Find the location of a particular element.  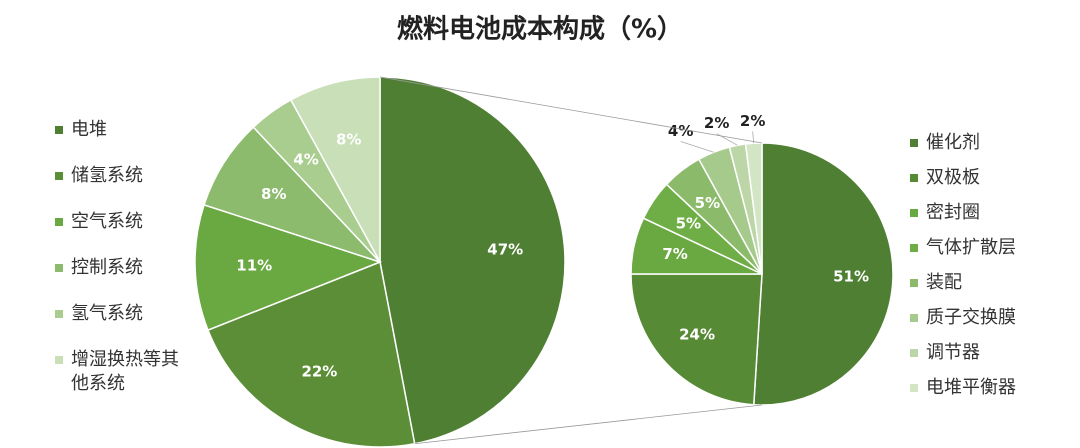

legend-item: 储氢系统 is located at coordinates (120, 176).